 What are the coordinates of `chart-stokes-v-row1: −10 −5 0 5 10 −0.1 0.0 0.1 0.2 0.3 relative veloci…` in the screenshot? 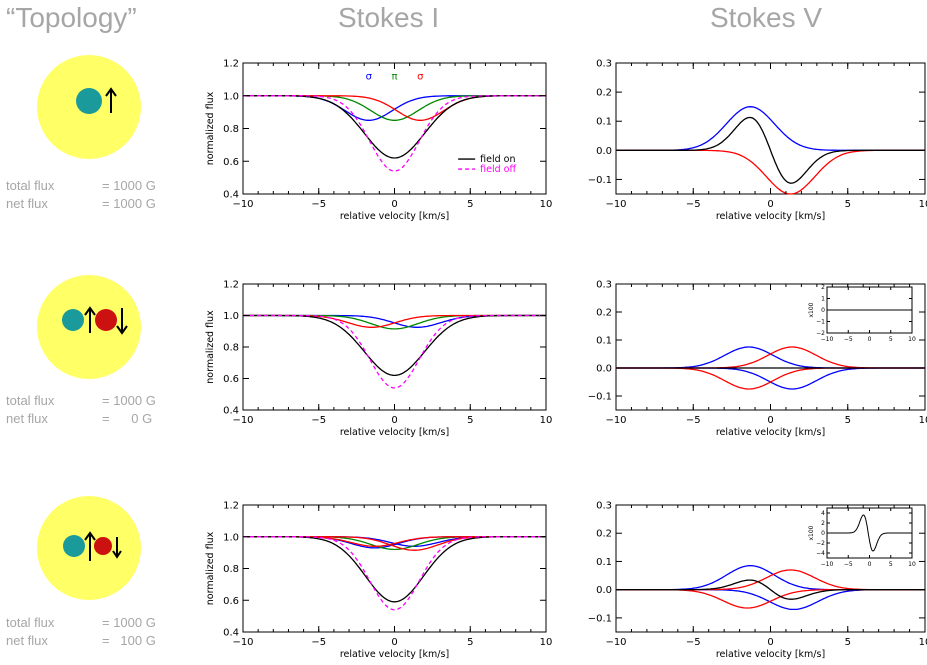 It's located at (757, 141).